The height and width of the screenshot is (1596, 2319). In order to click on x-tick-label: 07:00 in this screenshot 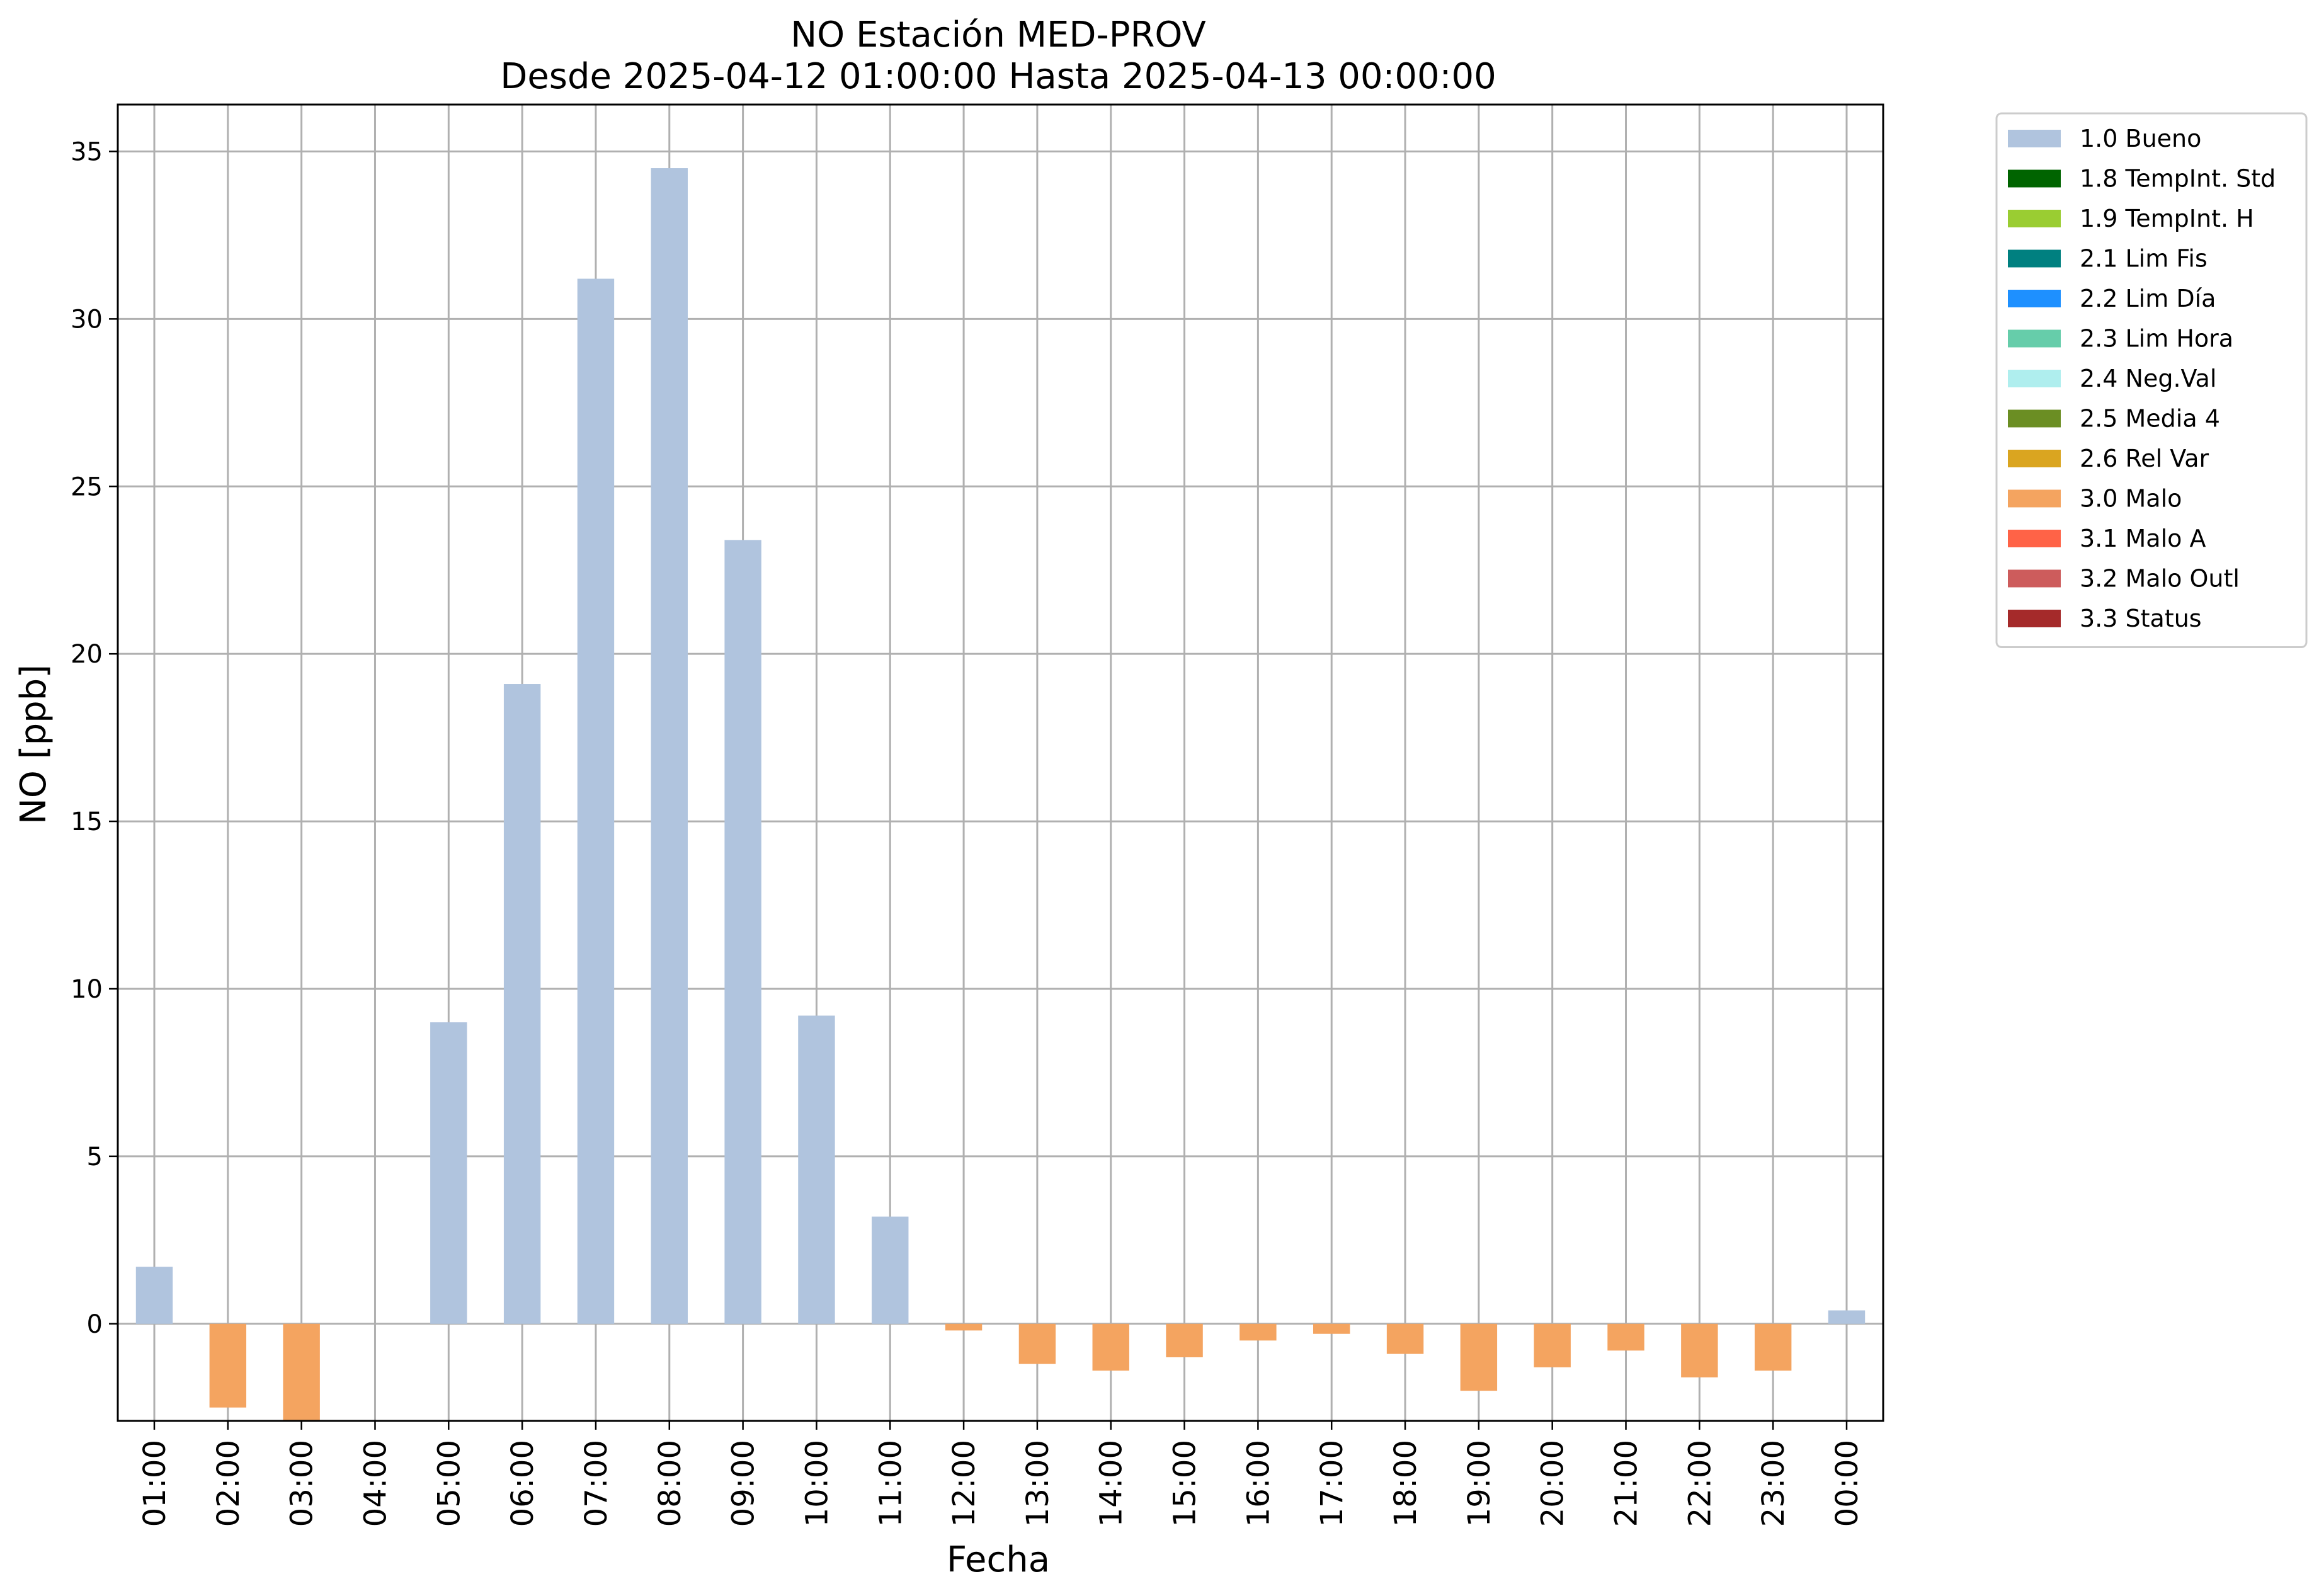, I will do `click(596, 1483)`.